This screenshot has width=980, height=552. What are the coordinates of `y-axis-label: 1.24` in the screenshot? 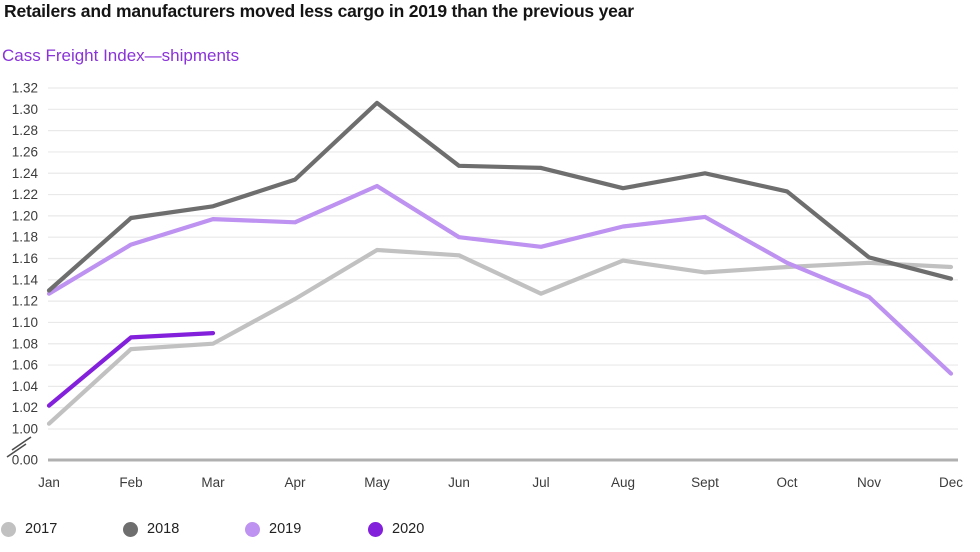 It's located at (25, 173).